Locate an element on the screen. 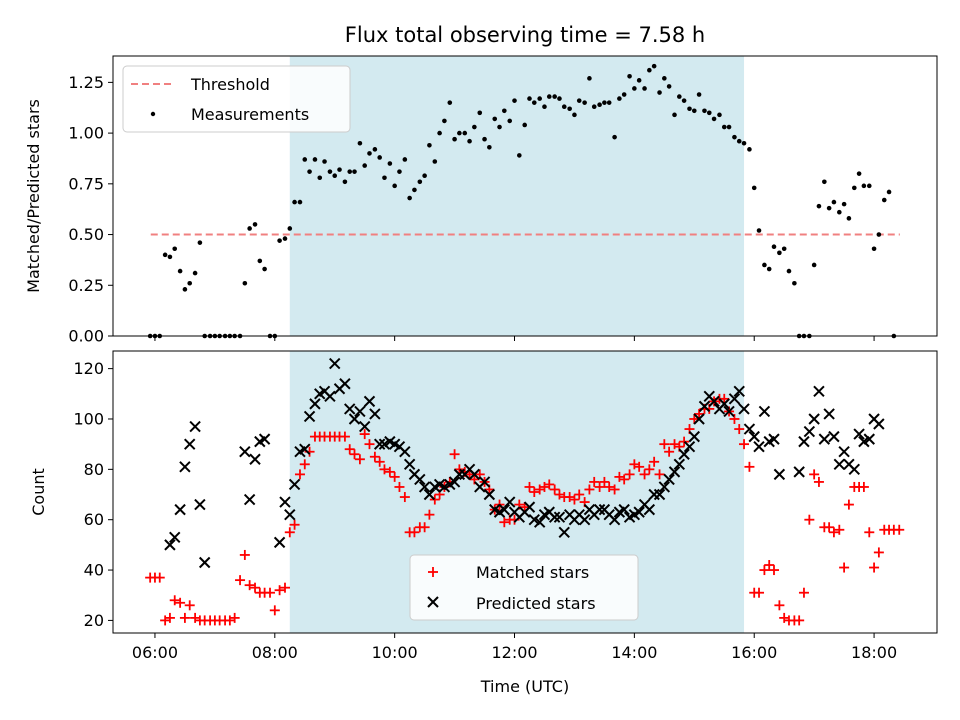 The image size is (960, 720). y-tick-label: 1.25 is located at coordinates (86, 82).